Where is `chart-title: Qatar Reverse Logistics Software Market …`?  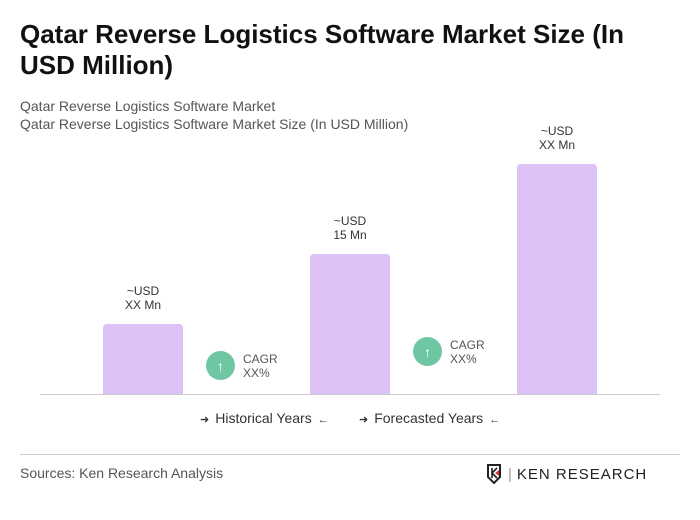 chart-title: Qatar Reverse Logistics Software Market … is located at coordinates (322, 49).